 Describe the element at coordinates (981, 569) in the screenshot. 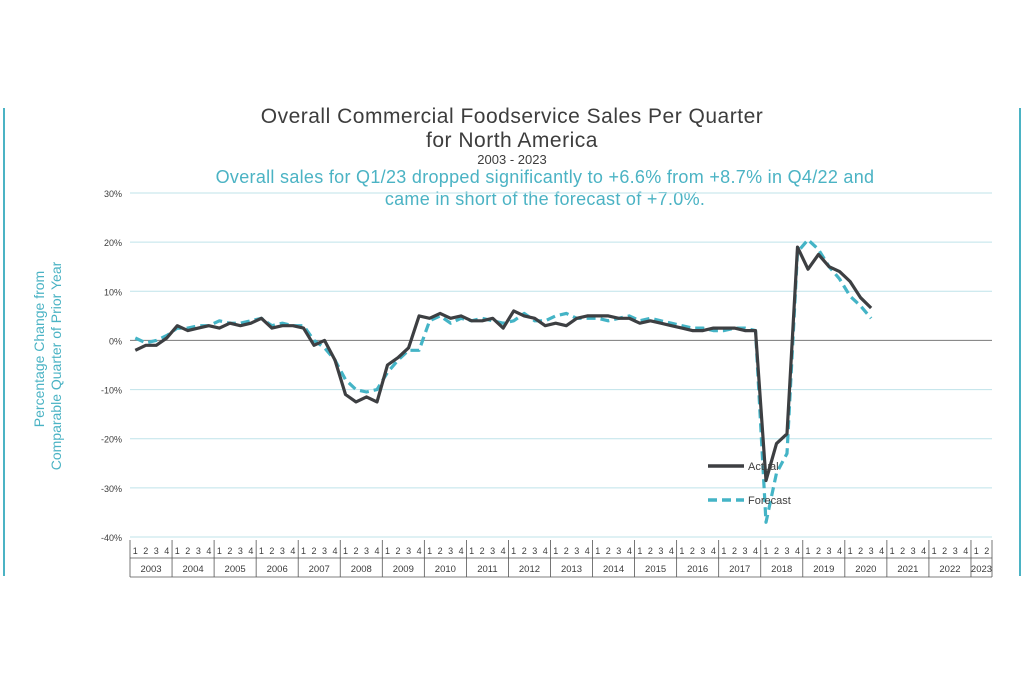

I see `year-tick-label: 2023` at that location.